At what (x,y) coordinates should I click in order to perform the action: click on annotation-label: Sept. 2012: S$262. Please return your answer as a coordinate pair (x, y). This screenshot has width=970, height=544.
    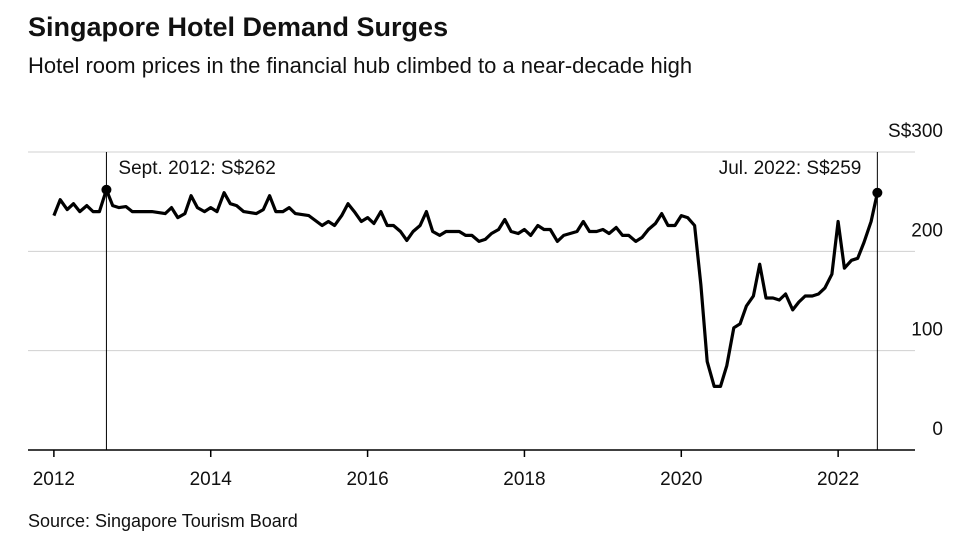
    Looking at the image, I should click on (196, 168).